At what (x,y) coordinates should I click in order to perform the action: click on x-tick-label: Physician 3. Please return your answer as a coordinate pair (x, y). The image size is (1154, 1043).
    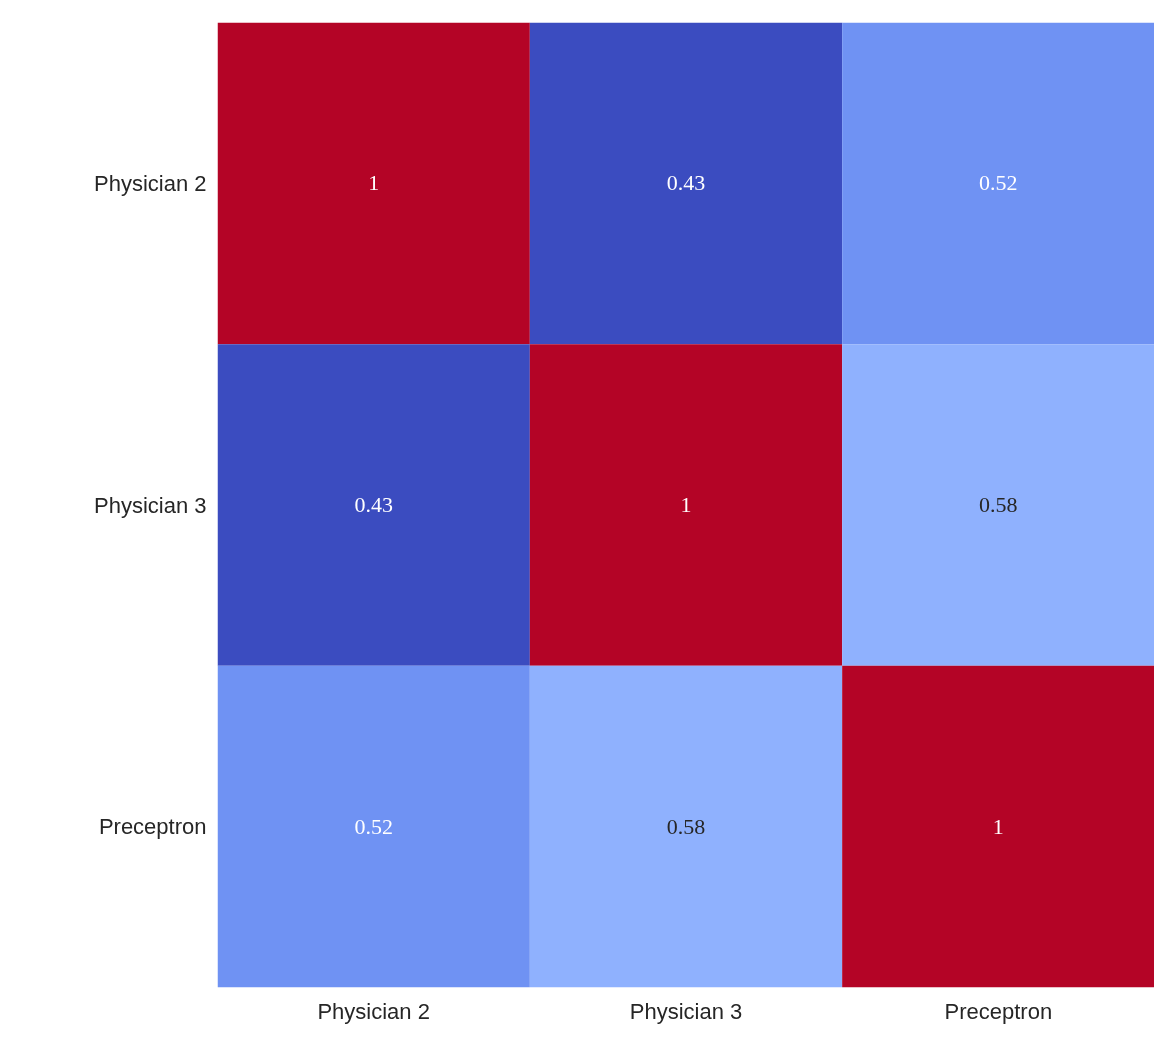
    Looking at the image, I should click on (686, 1011).